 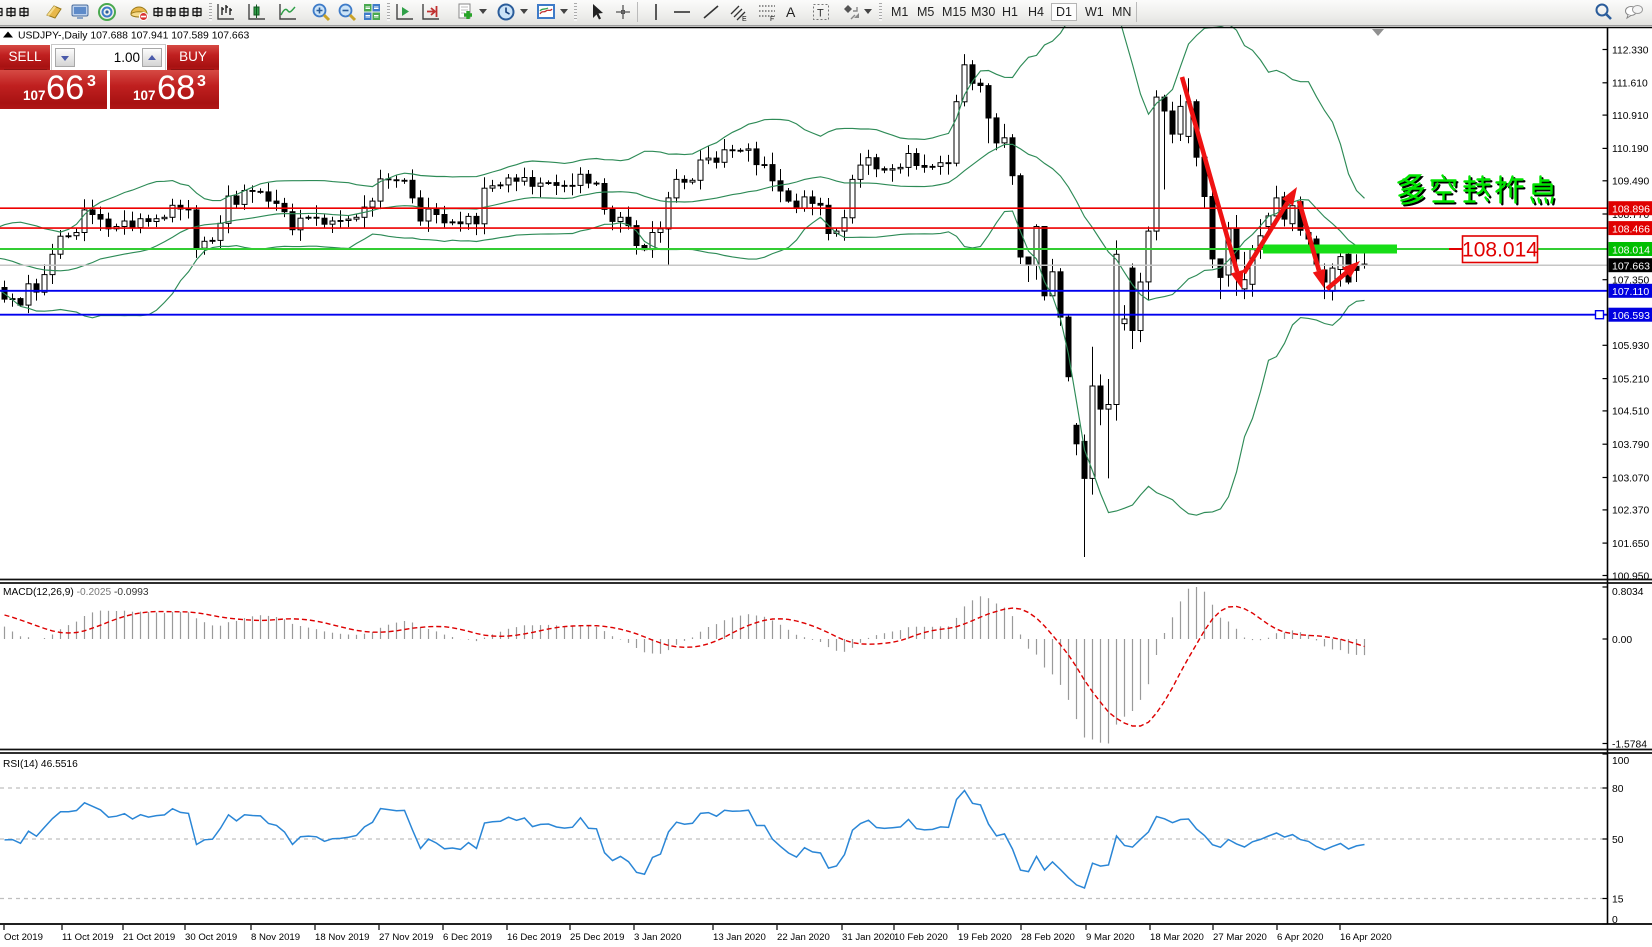 What do you see at coordinates (211, 937) in the screenshot?
I see `svg-text: 30 Oct 2019` at bounding box center [211, 937].